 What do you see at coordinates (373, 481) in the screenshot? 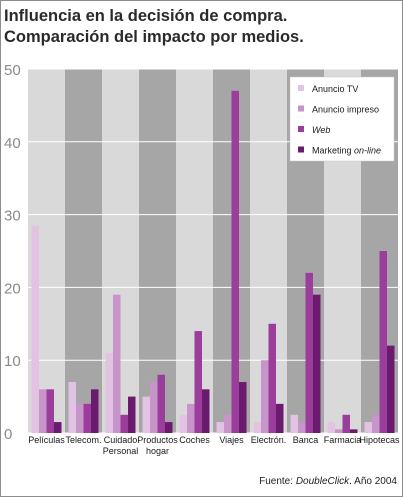
I see `source-suffix: . Año 2004` at bounding box center [373, 481].